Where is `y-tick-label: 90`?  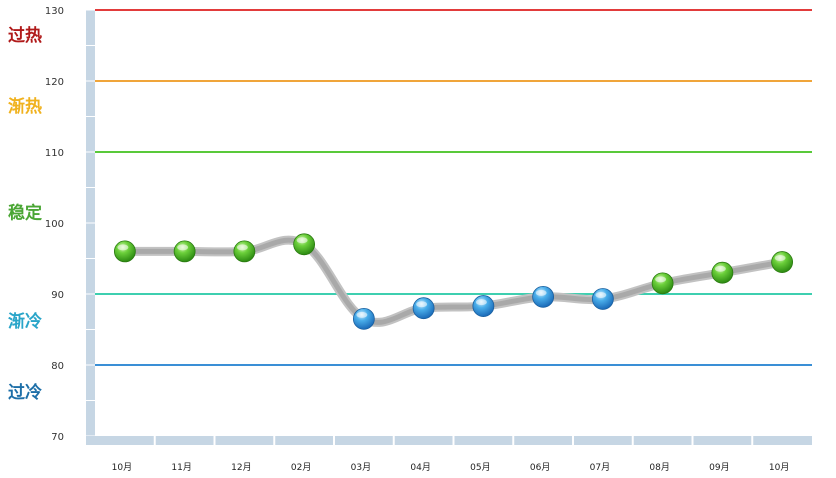
y-tick-label: 90 is located at coordinates (57, 295).